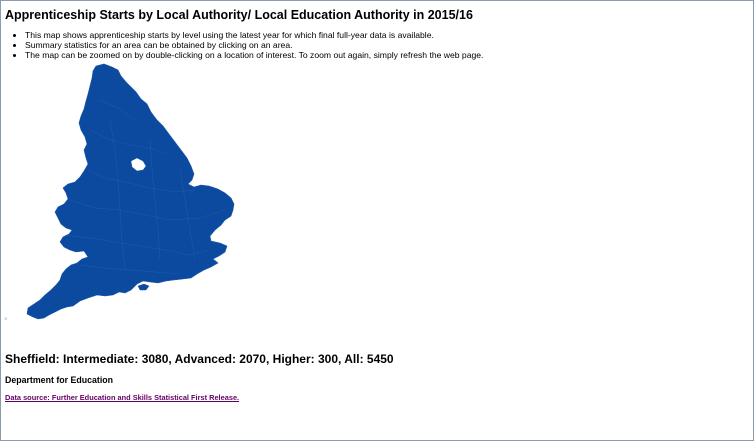 Image resolution: width=754 pixels, height=441 pixels. What do you see at coordinates (138, 164) in the screenshot?
I see `peak-district-gap` at bounding box center [138, 164].